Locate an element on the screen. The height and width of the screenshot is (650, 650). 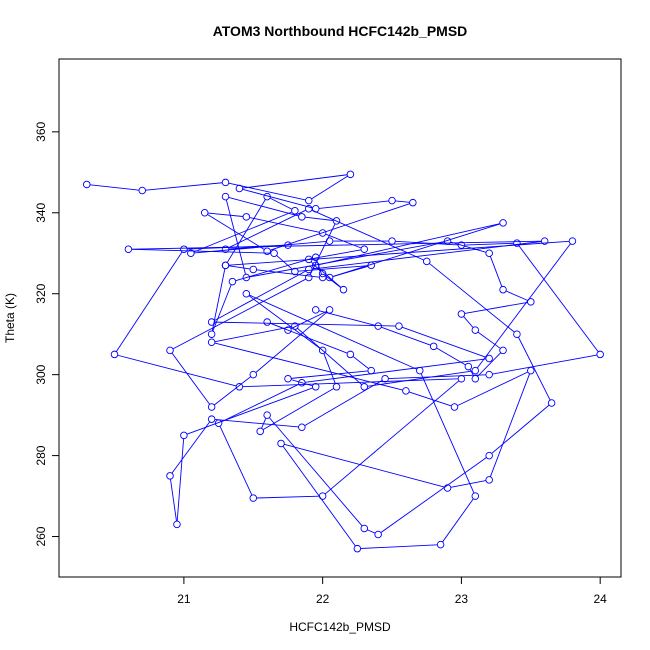
chart-title: ATOM3 Northbound HCFC142b_PMSD is located at coordinates (340, 31).